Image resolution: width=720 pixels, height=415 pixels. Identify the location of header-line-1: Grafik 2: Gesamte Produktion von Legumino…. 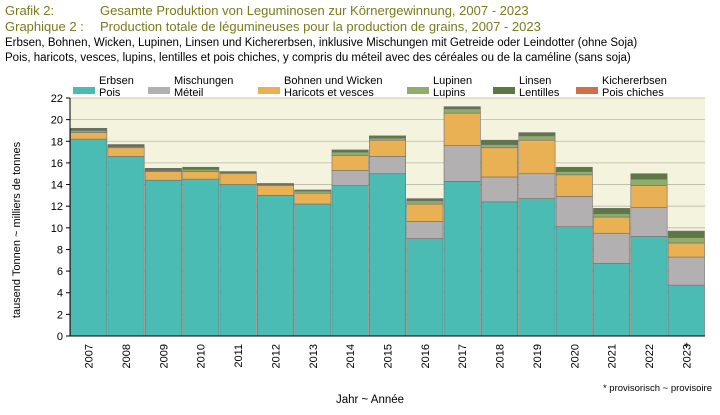
(267, 10).